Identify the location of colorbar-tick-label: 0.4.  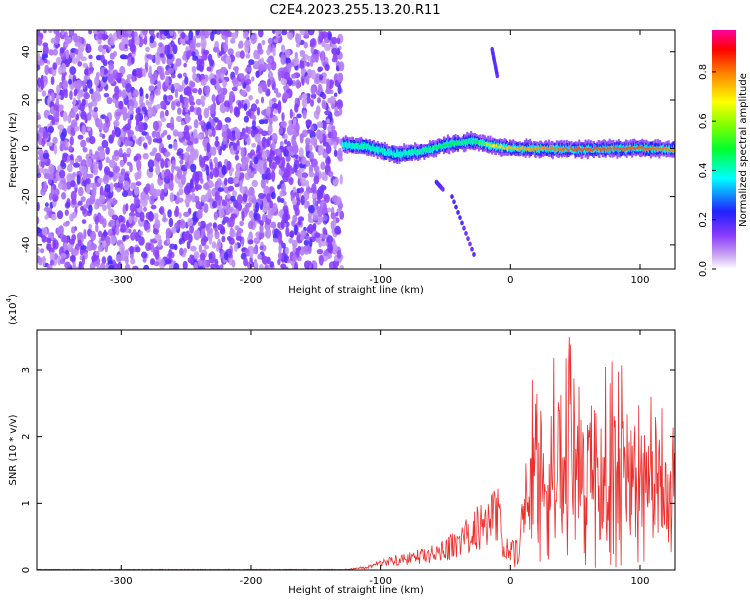
(703, 170).